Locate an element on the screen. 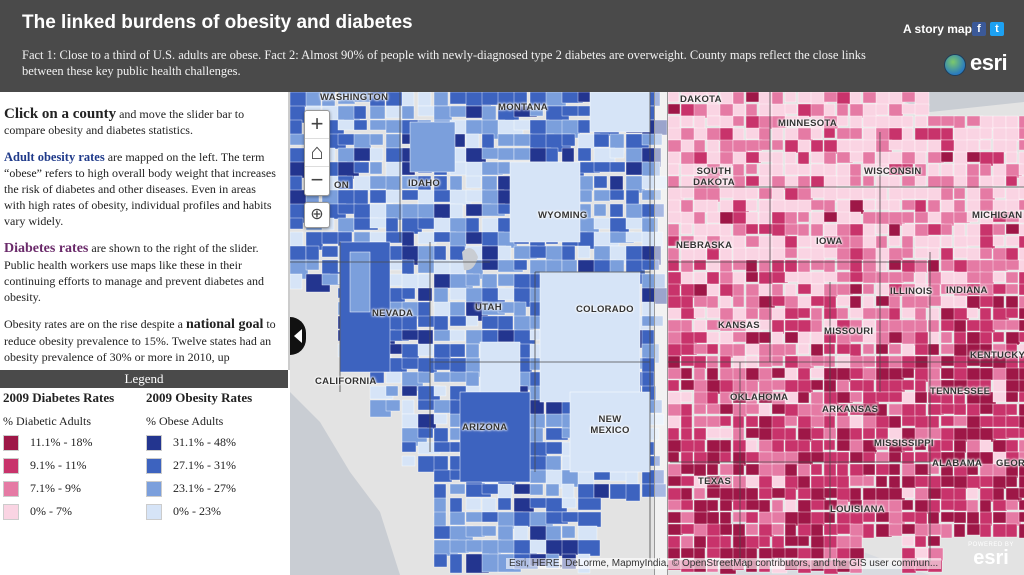  swipe-divider is located at coordinates (661, 333).